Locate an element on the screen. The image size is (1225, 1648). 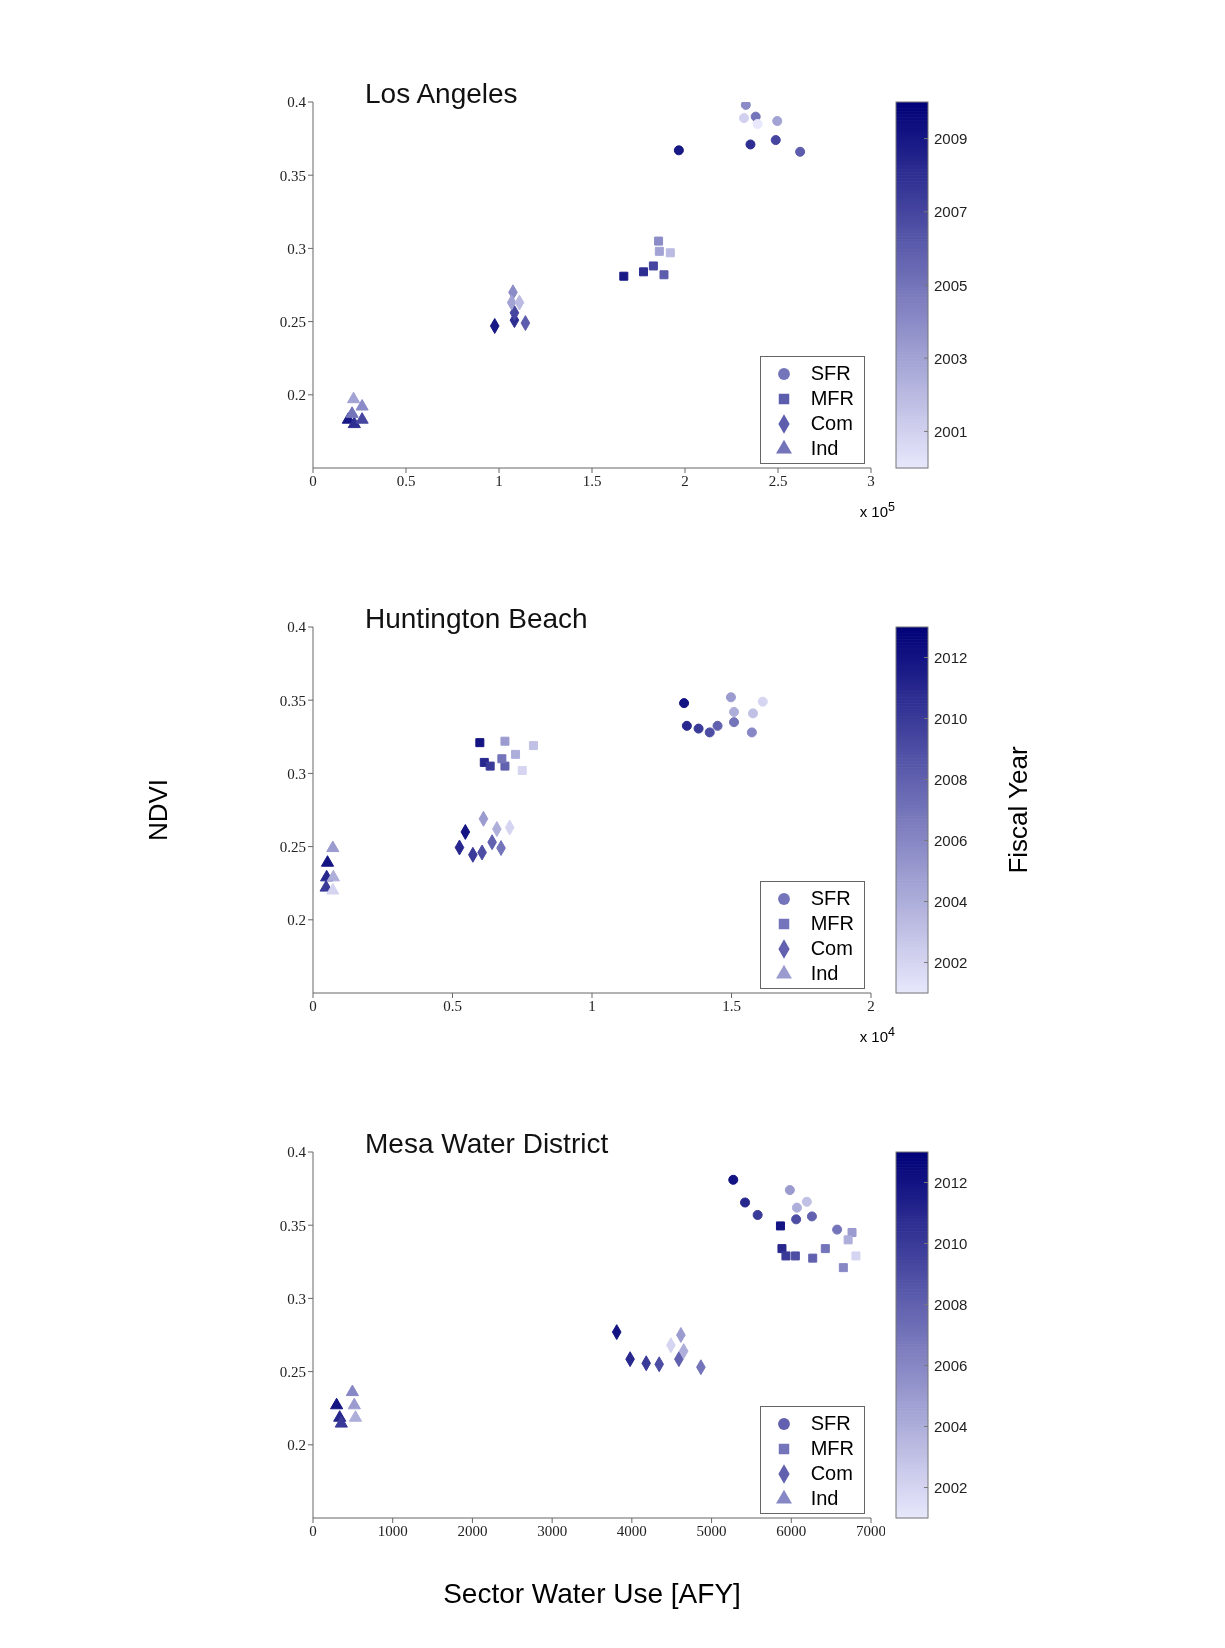
color-bar-label: 2007 is located at coordinates (951, 212).